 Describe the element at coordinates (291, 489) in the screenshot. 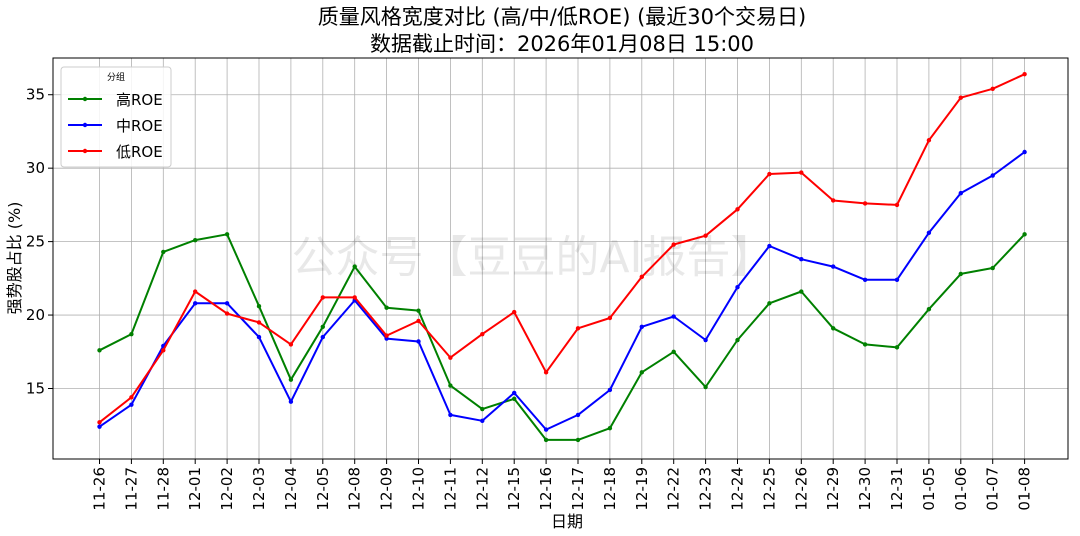

I see `x-tick-label: 12-04` at that location.